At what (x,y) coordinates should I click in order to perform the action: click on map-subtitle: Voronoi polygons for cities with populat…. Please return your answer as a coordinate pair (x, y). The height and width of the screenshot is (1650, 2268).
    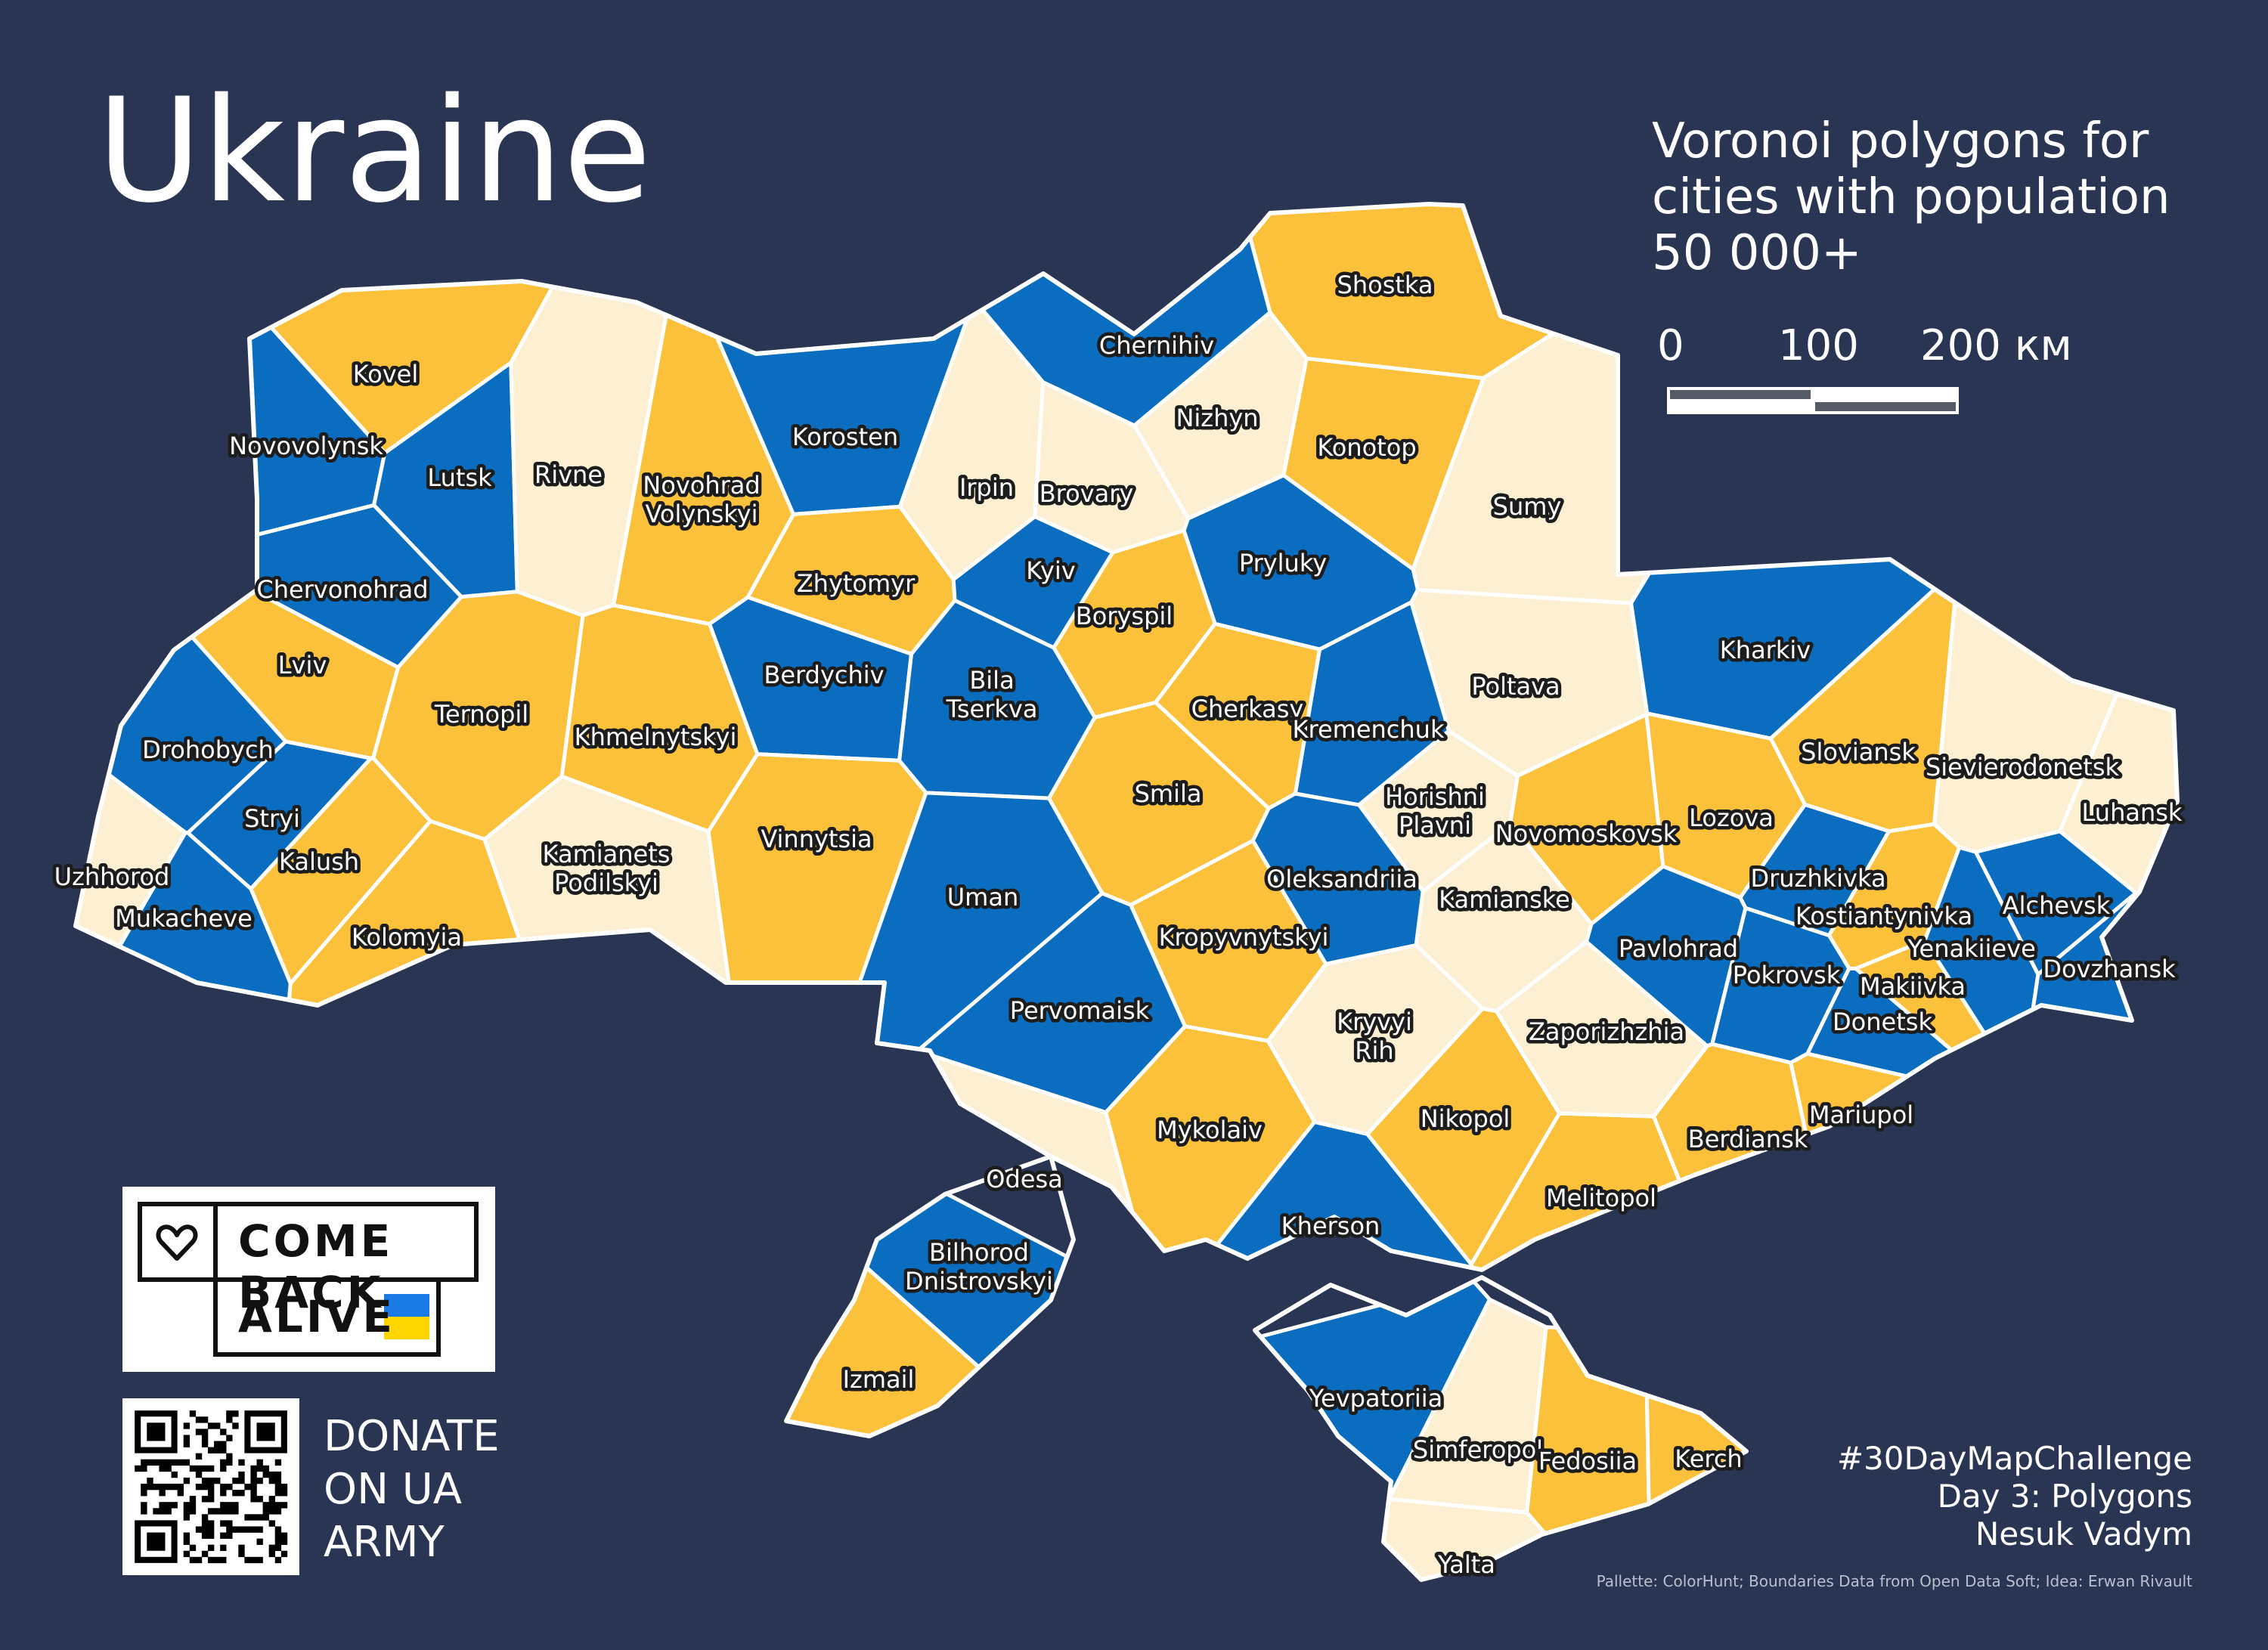
    Looking at the image, I should click on (1911, 197).